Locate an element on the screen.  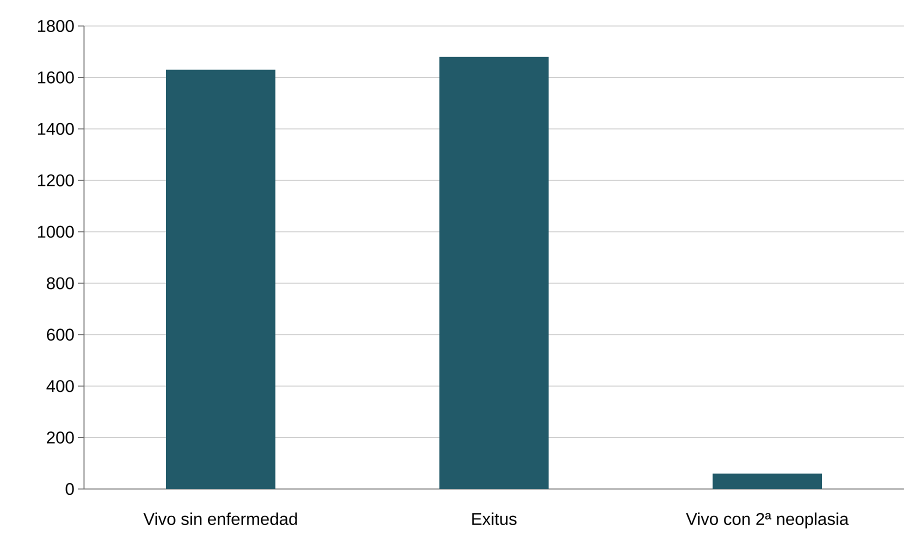
y-tick-label: 1400 is located at coordinates (56, 128).